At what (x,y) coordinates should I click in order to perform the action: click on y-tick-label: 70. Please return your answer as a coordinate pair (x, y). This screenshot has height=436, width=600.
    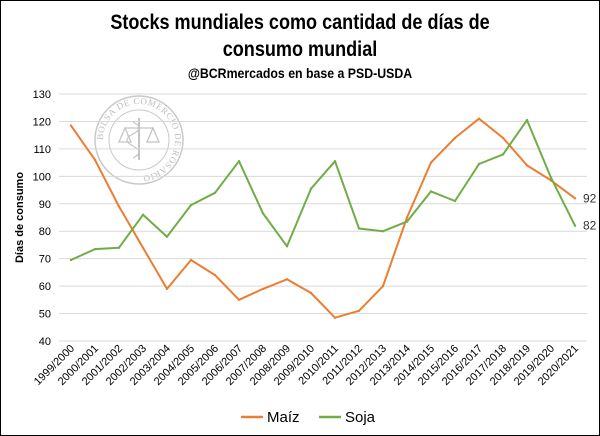
    Looking at the image, I should click on (45, 260).